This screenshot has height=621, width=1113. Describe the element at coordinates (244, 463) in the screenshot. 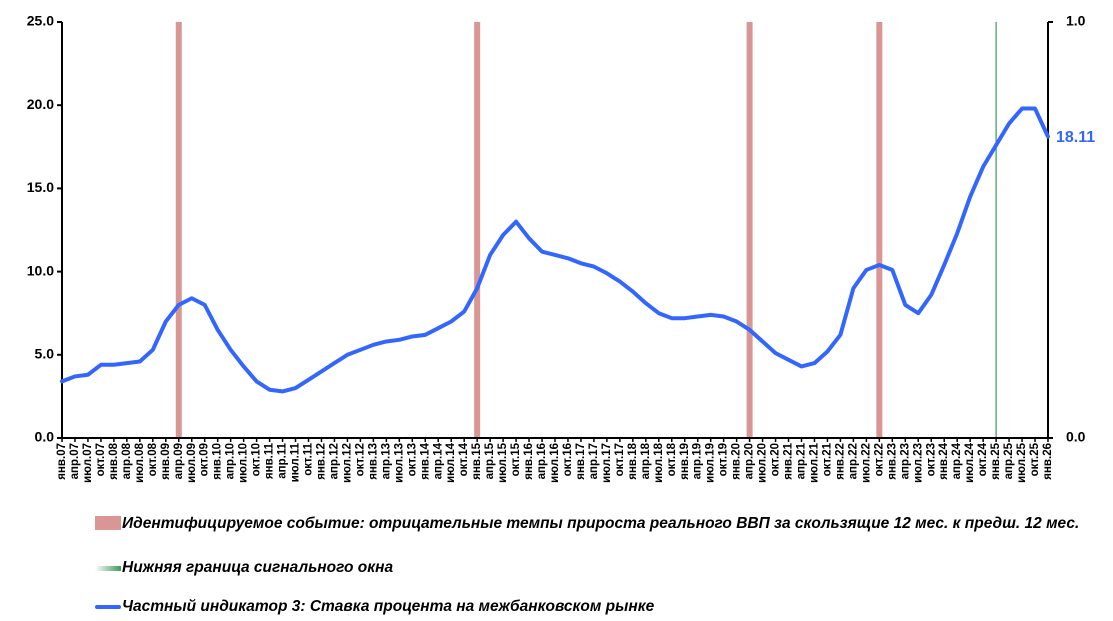

I see `x-tick-label: июл.10` at that location.